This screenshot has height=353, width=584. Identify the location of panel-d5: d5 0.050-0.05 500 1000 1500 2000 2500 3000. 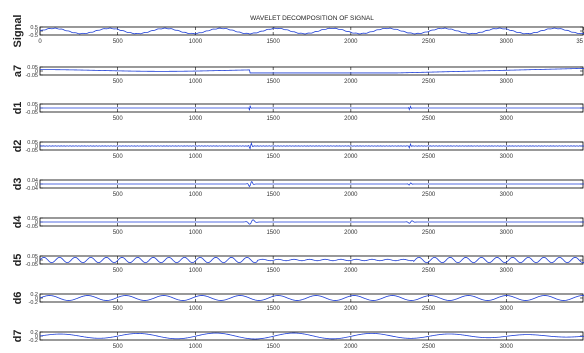
(298, 264).